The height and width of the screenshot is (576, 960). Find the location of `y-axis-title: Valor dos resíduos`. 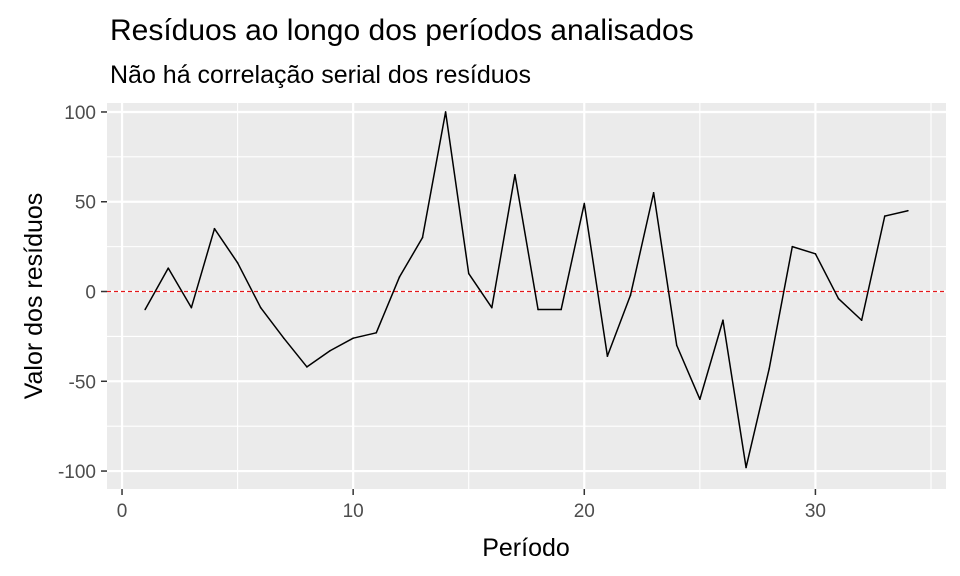

y-axis-title: Valor dos resíduos is located at coordinates (34, 296).